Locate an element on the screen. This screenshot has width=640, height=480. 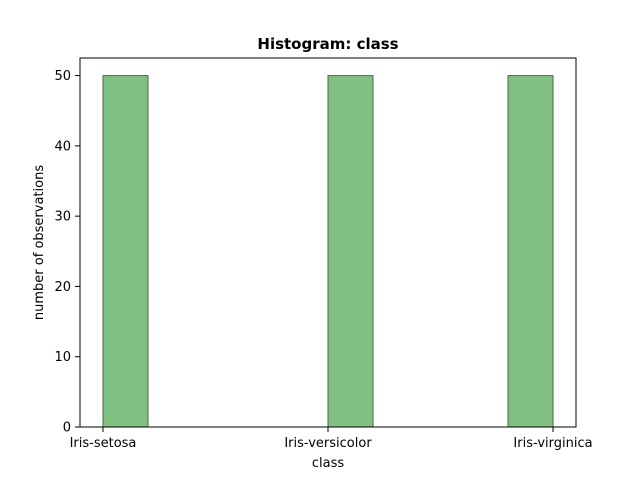
y-axis-label: number of observations is located at coordinates (39, 242).